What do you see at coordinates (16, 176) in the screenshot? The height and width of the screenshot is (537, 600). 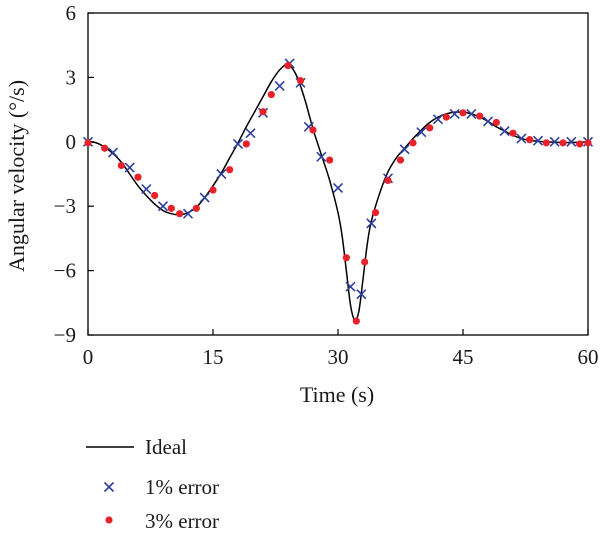 I see `y-axis-title: Angular velocity (°/s)` at bounding box center [16, 176].